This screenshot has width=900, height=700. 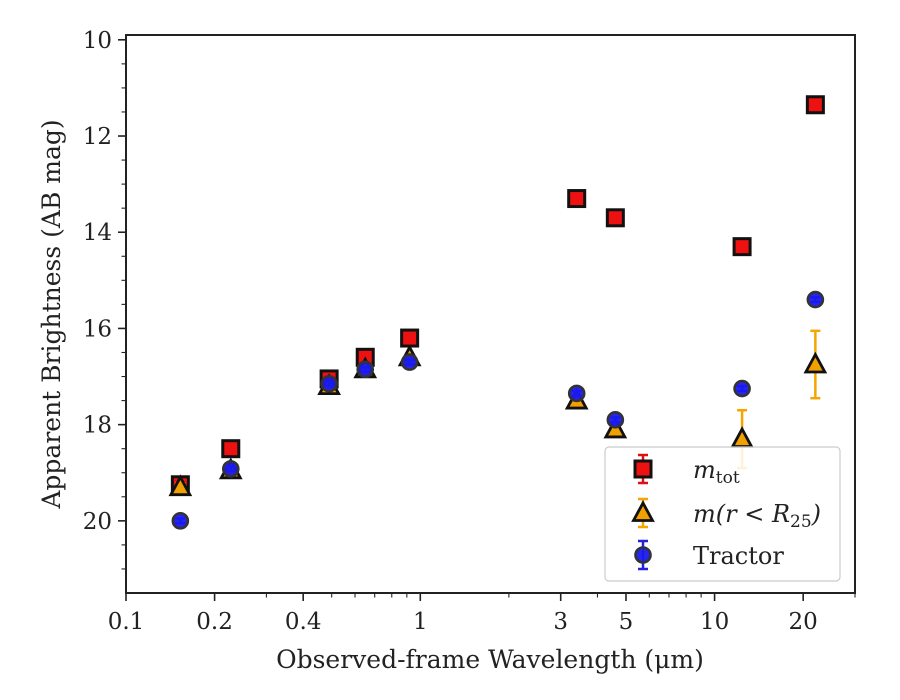 What do you see at coordinates (490, 659) in the screenshot?
I see `x-axis-label: Observed-frame Wavelength (μm)` at bounding box center [490, 659].